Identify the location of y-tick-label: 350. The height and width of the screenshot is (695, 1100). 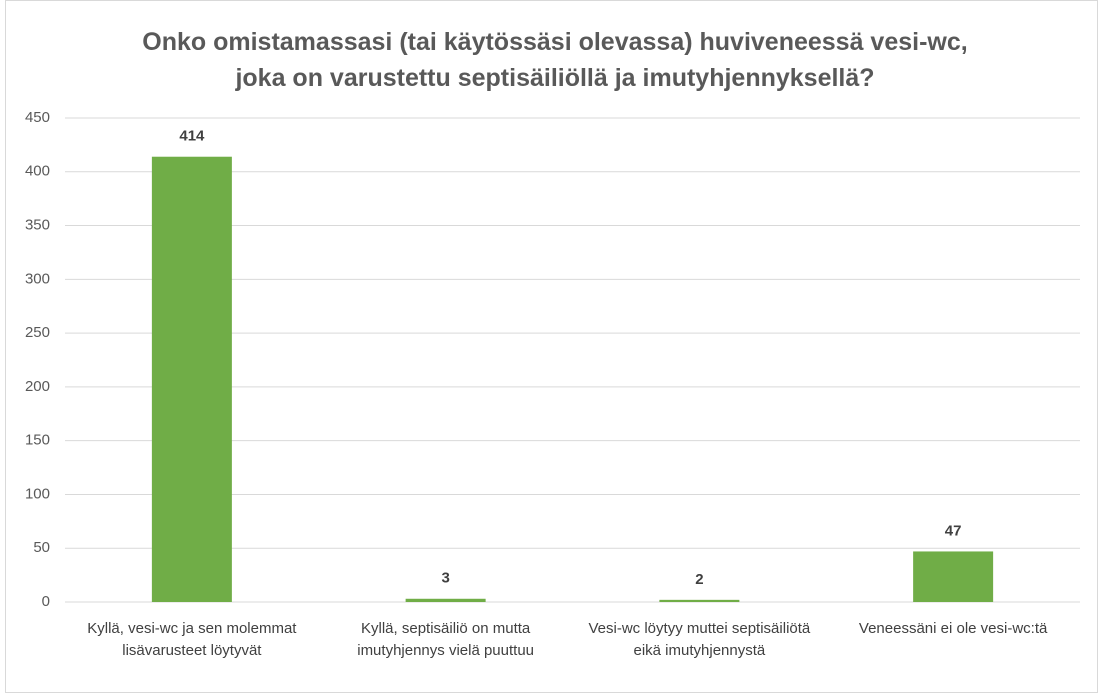
(37, 225).